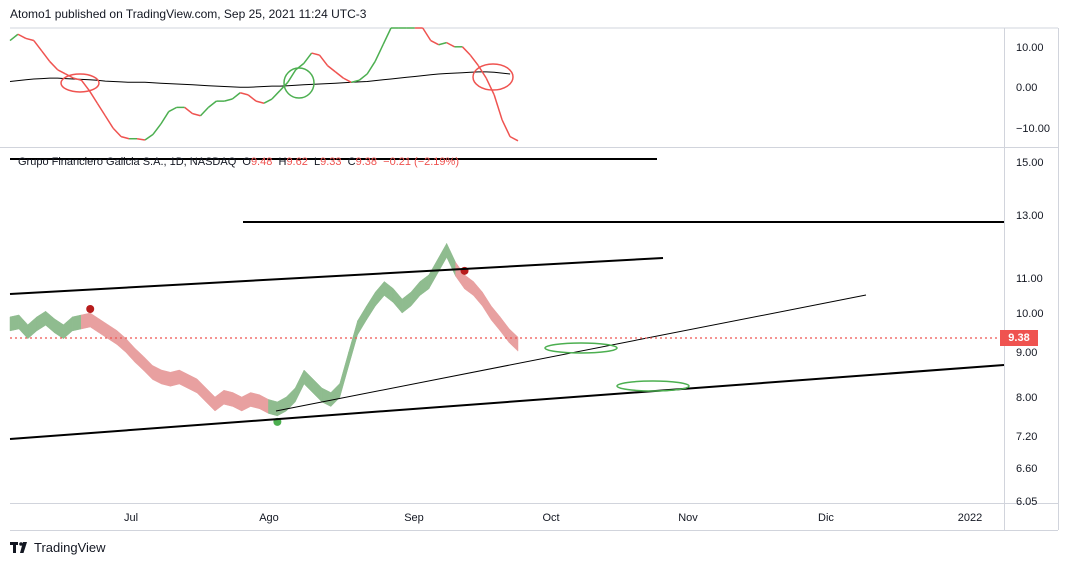 Image resolution: width=1071 pixels, height=566 pixels. What do you see at coordinates (18, 547) in the screenshot?
I see `tradingview-logo-icon` at bounding box center [18, 547].